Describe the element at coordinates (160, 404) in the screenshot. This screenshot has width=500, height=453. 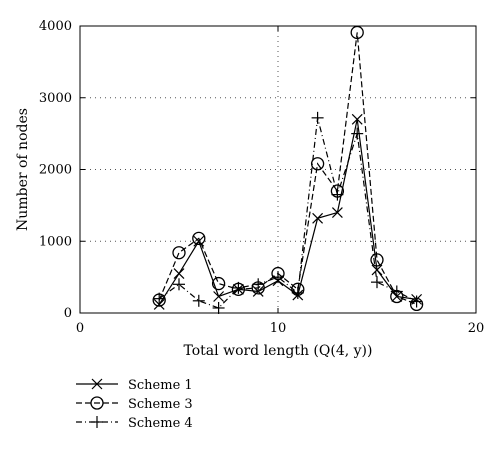
I see `legend-label: Scheme 3` at that location.